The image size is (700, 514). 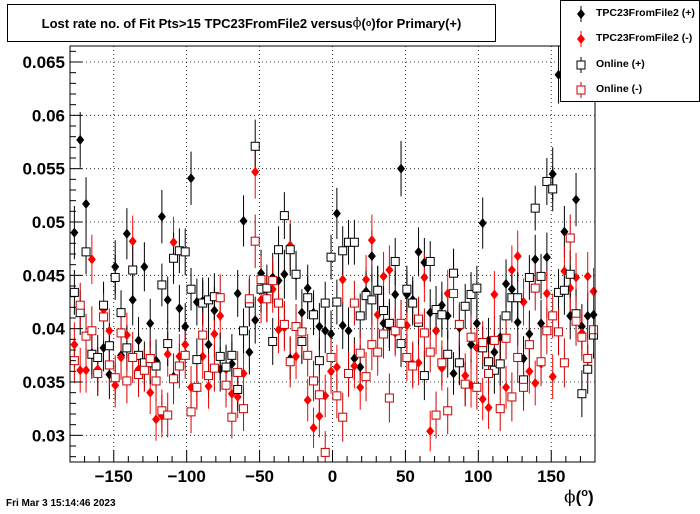 I want to click on y-tick-label: 0.065, so click(x=43, y=62).